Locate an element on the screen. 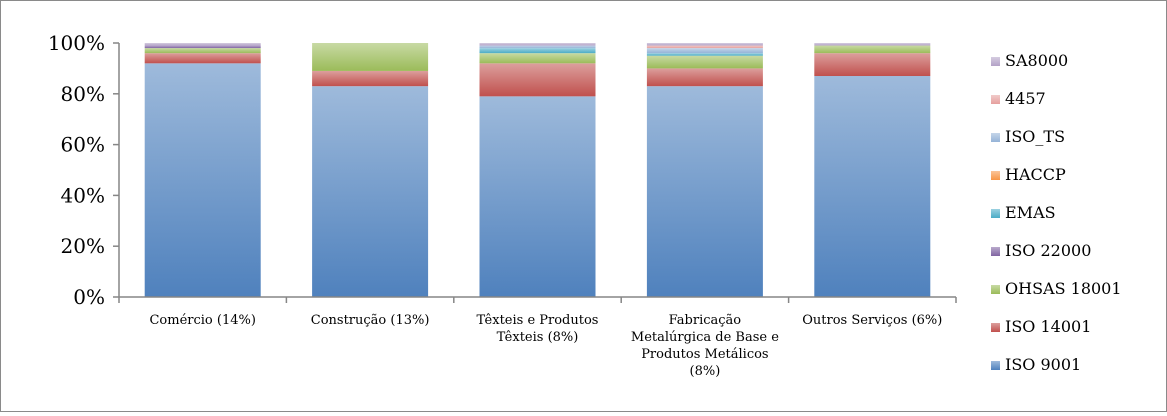 This screenshot has height=416, width=1167. x-tick-label: Construção (13%) is located at coordinates (370, 320).